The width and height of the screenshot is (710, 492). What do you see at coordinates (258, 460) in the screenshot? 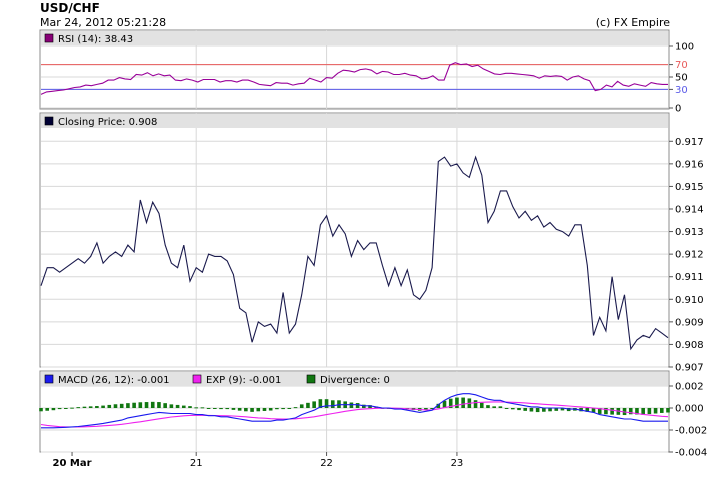
I see `x-axis: 20 Mar 21 22 23` at bounding box center [258, 460].